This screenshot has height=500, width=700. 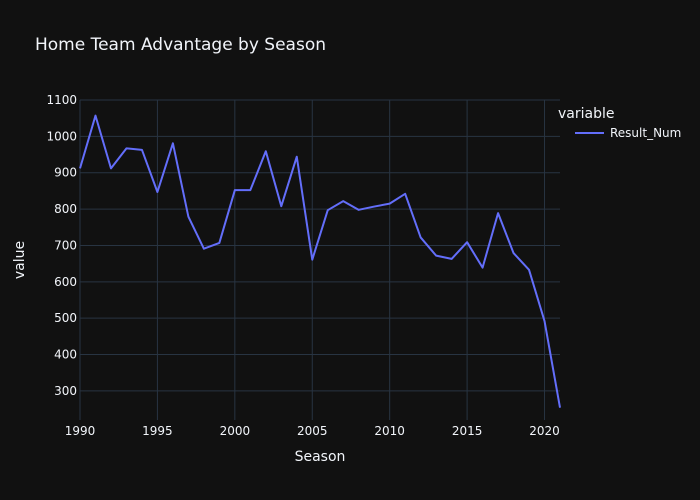 I want to click on x-tick-labels: 1990 1995 2000 2005 2010 2015 2020, so click(x=312, y=431).